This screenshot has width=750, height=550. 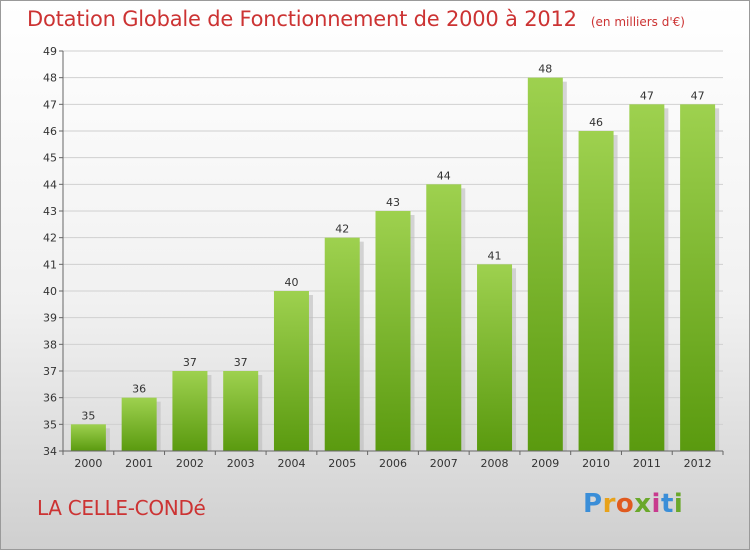 What do you see at coordinates (50, 264) in the screenshot?
I see `y-tick-label: 41` at bounding box center [50, 264].